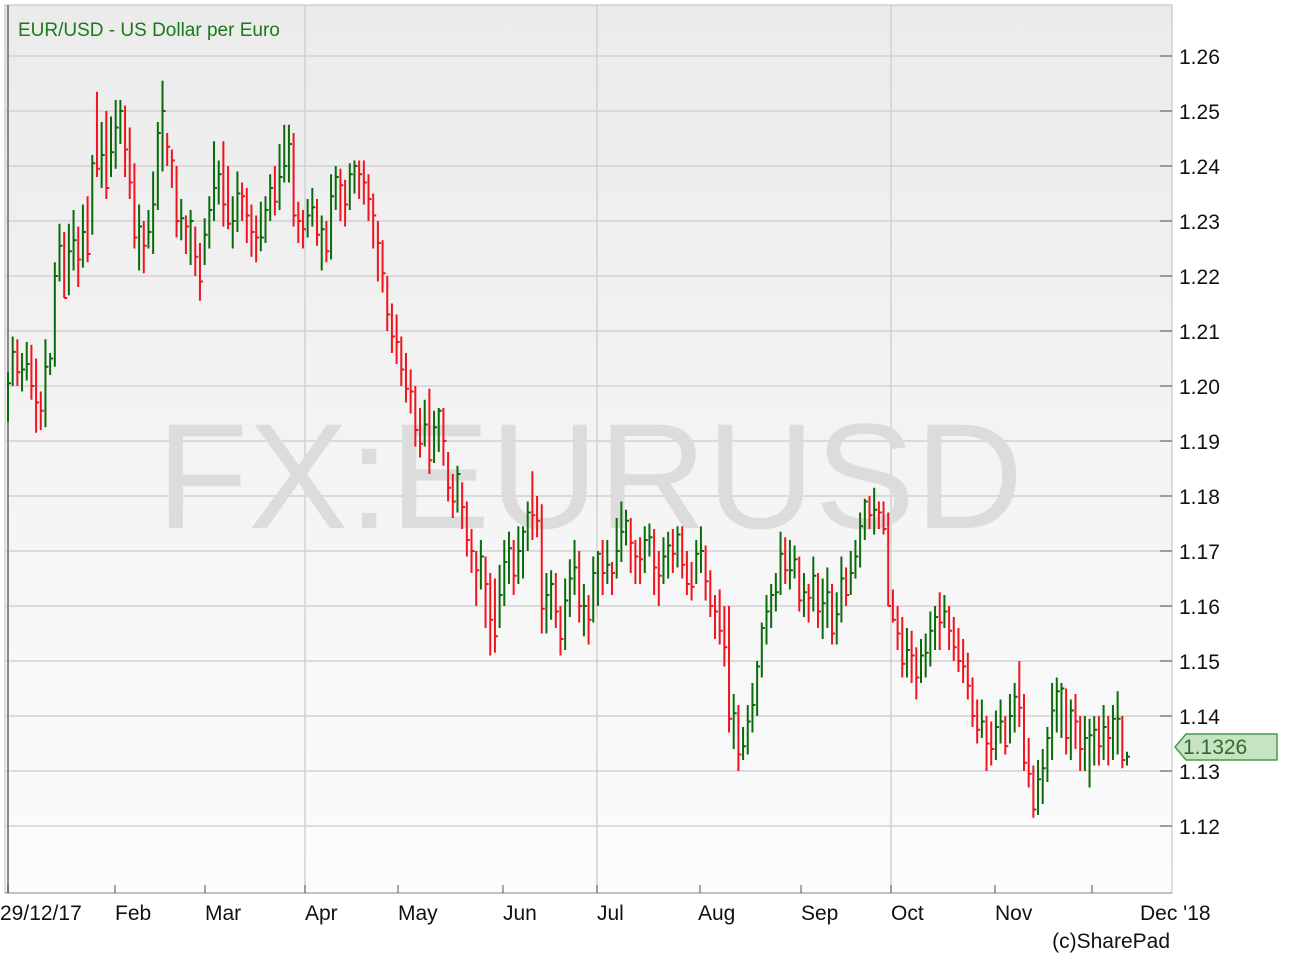 This screenshot has height=978, width=1296. Describe the element at coordinates (1111, 941) in the screenshot. I see `credit-label: (c)SharePad` at that location.